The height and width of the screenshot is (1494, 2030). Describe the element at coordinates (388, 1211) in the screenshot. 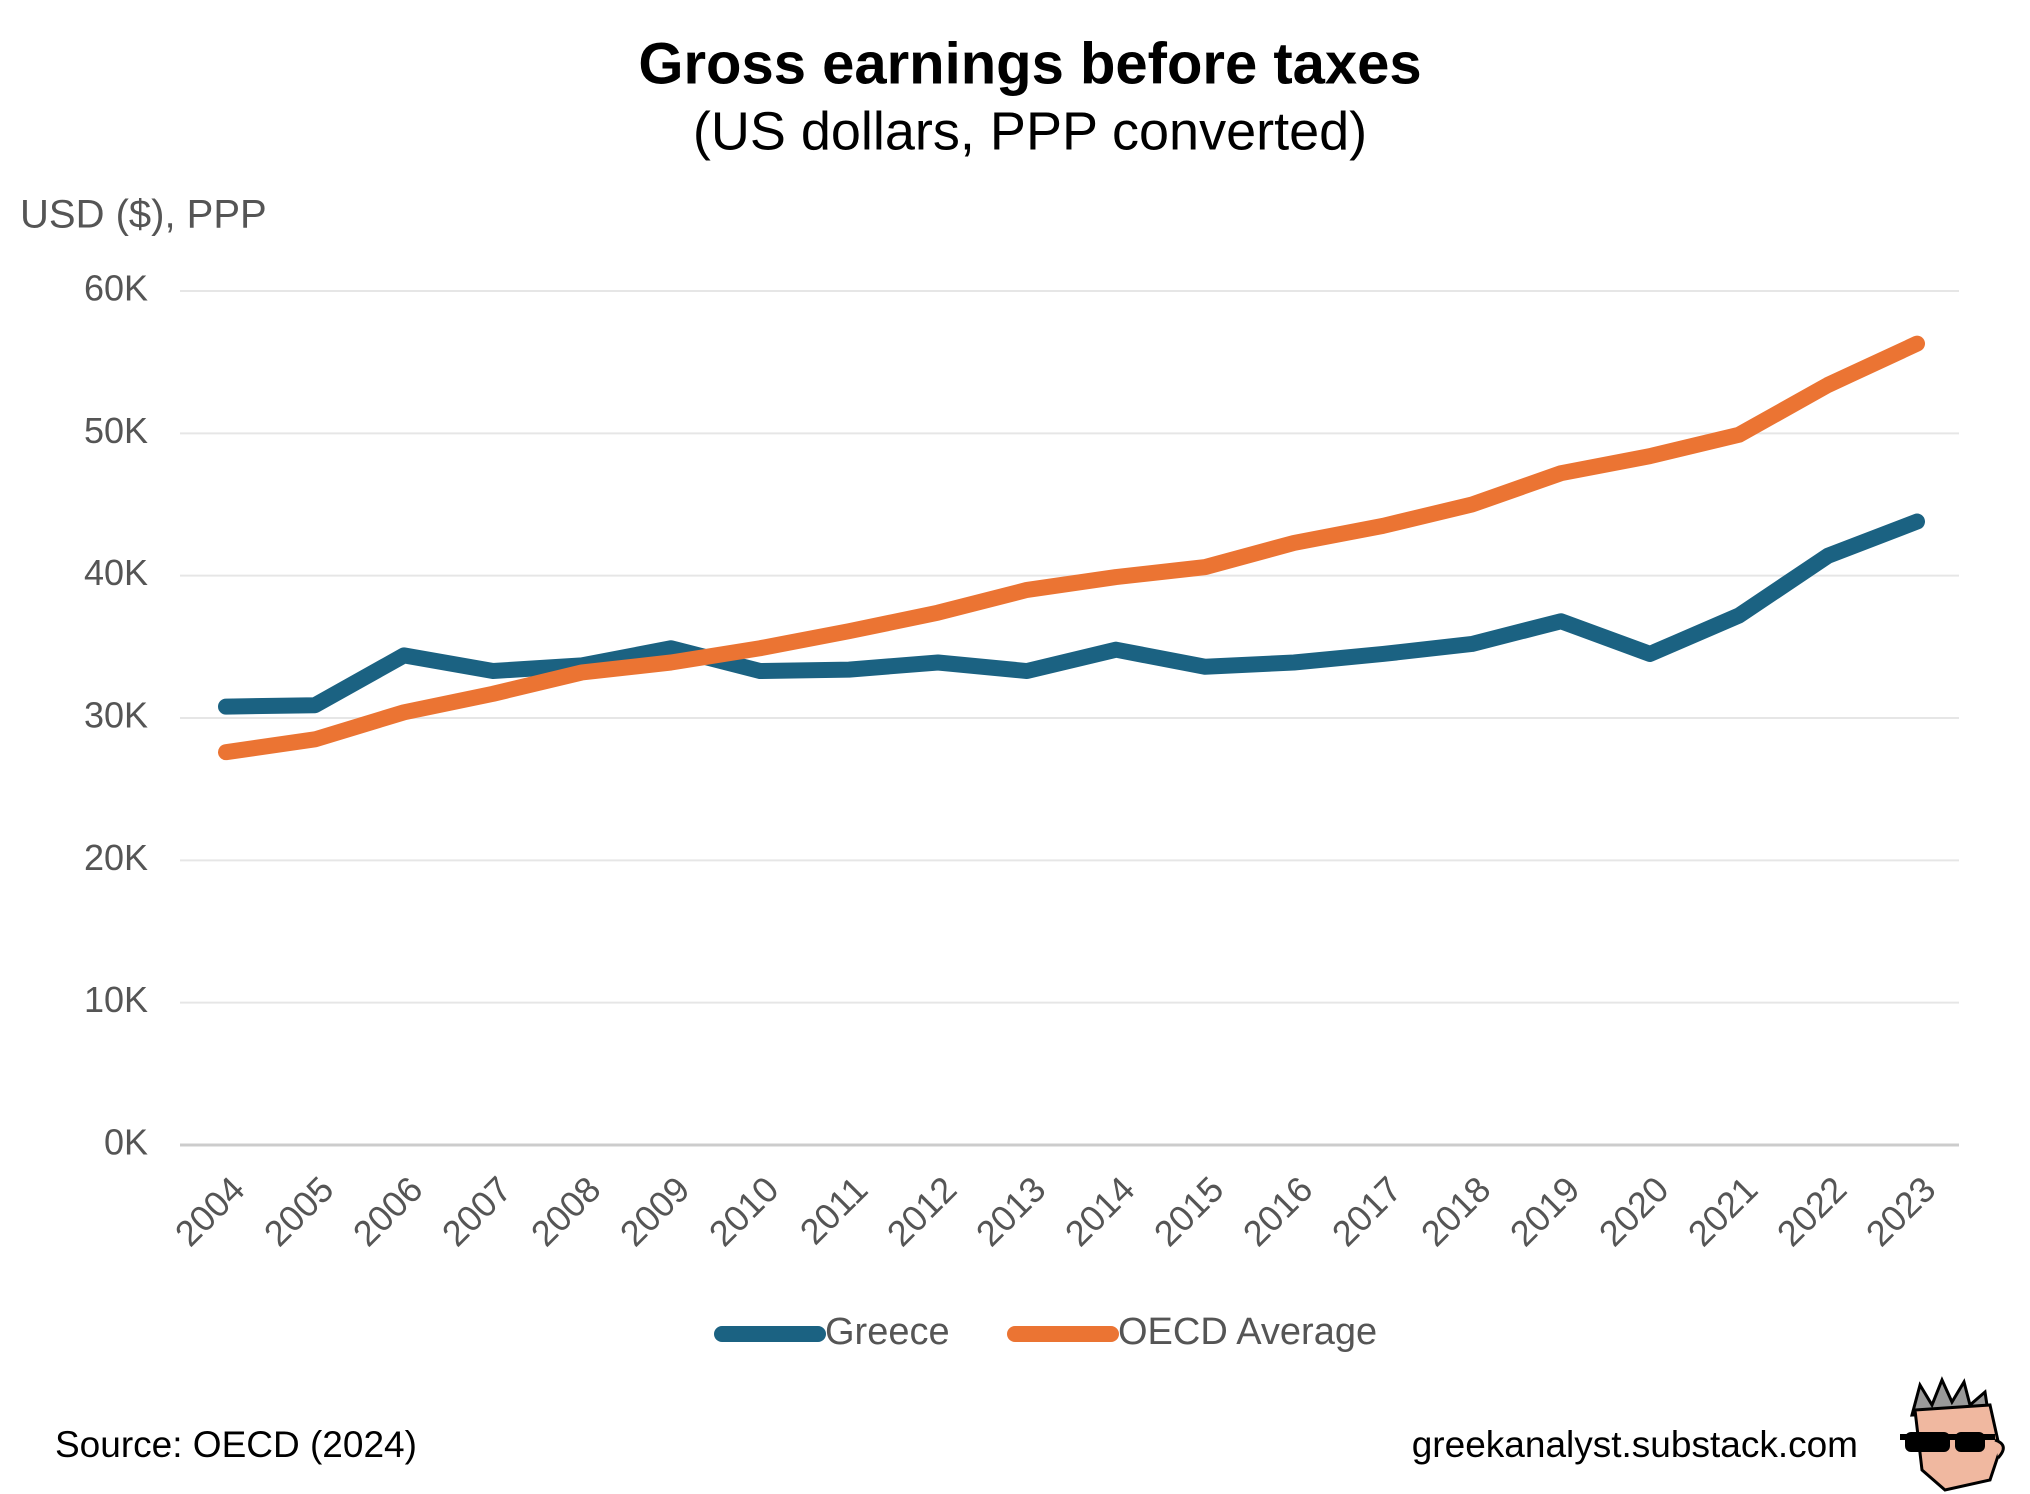

I see `x-tick-label: 2006` at that location.